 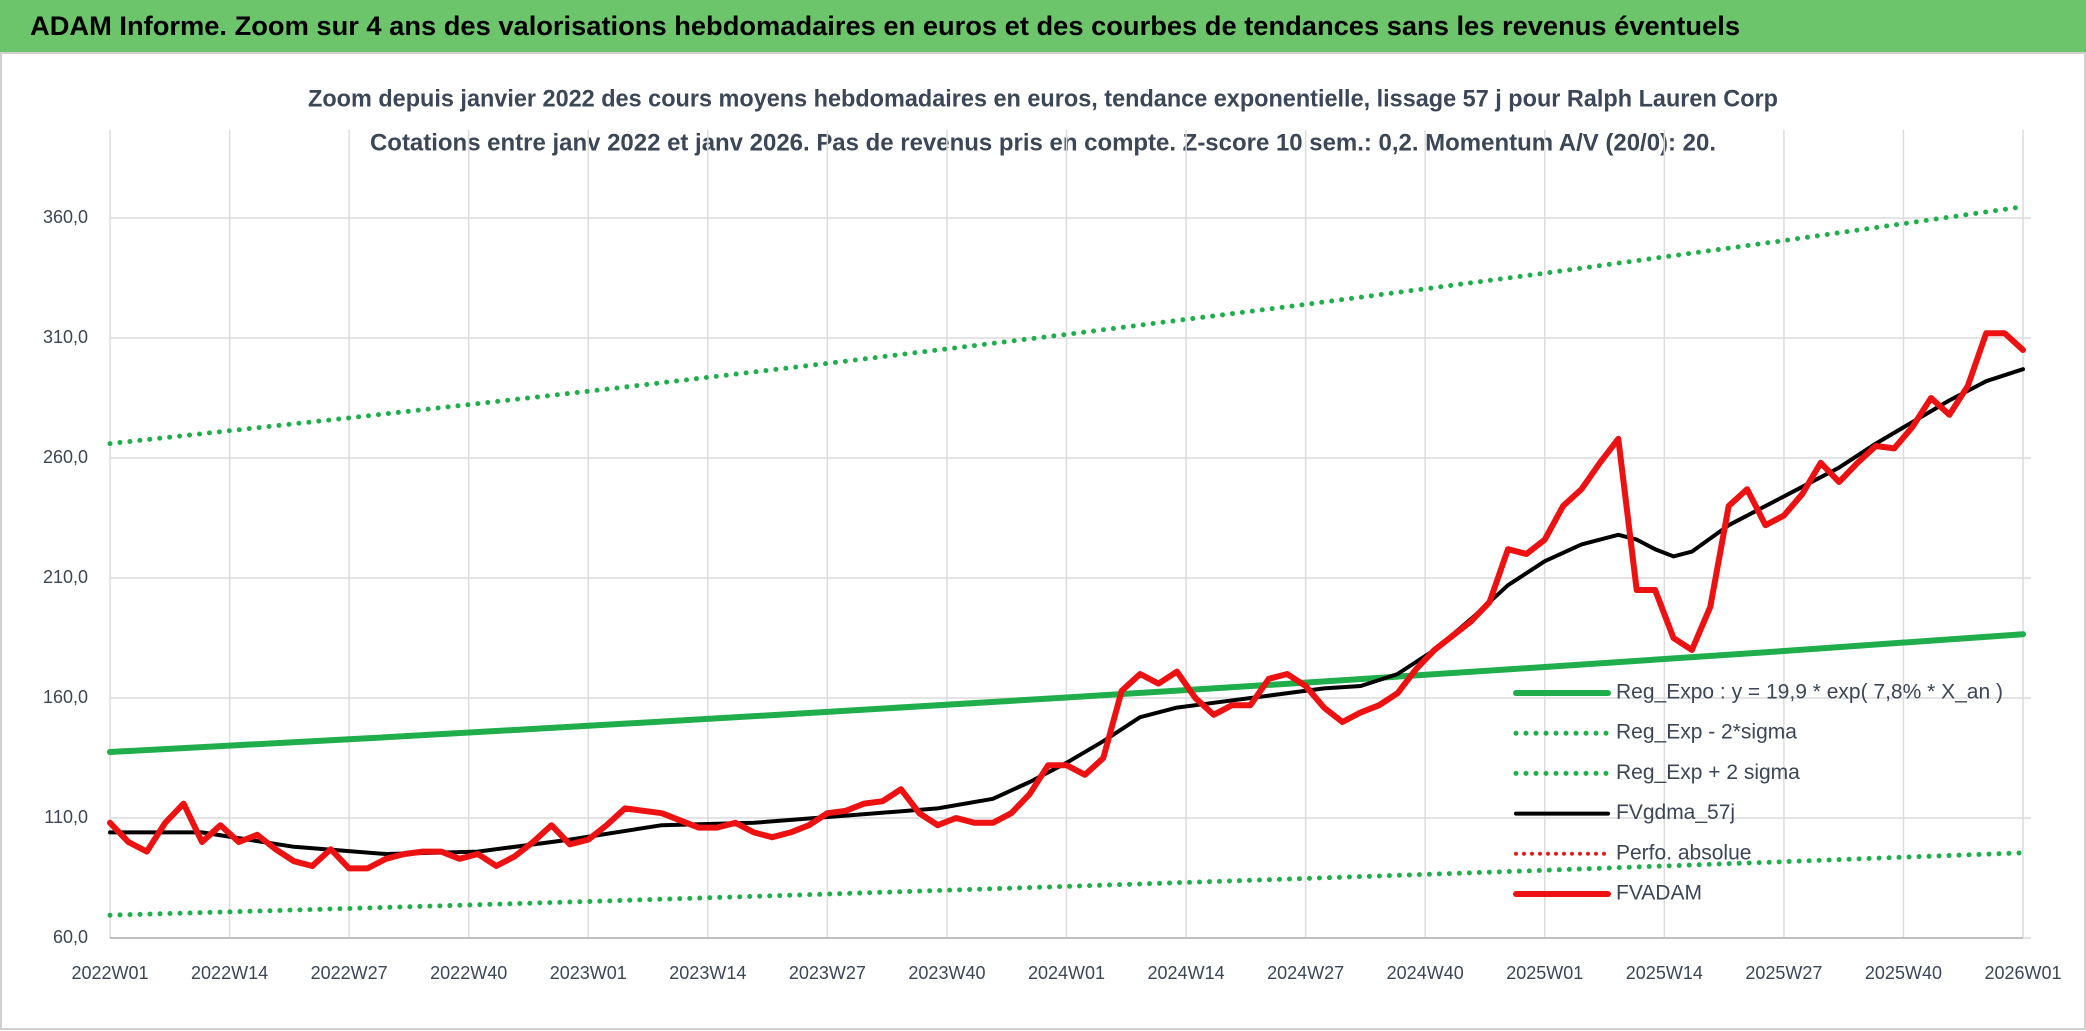 I want to click on legend-label: Reg_Exp - 2*sigma, so click(x=1706, y=732).